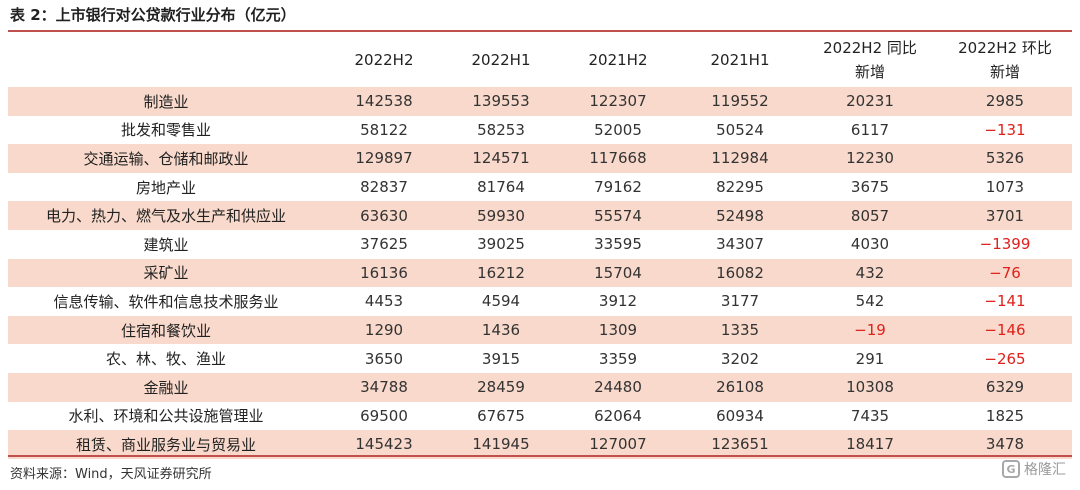 This screenshot has width=1080, height=490. What do you see at coordinates (870, 244) in the screenshot?
I see `value-cell: 4030` at bounding box center [870, 244].